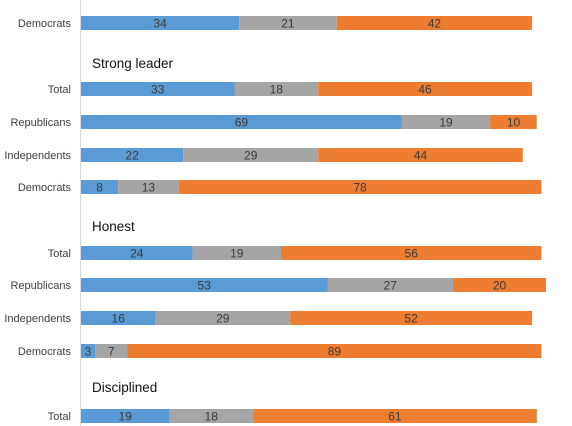 Image resolution: width=572 pixels, height=426 pixels. I want to click on bar-row: Democrats 34 21 42, so click(275, 23).